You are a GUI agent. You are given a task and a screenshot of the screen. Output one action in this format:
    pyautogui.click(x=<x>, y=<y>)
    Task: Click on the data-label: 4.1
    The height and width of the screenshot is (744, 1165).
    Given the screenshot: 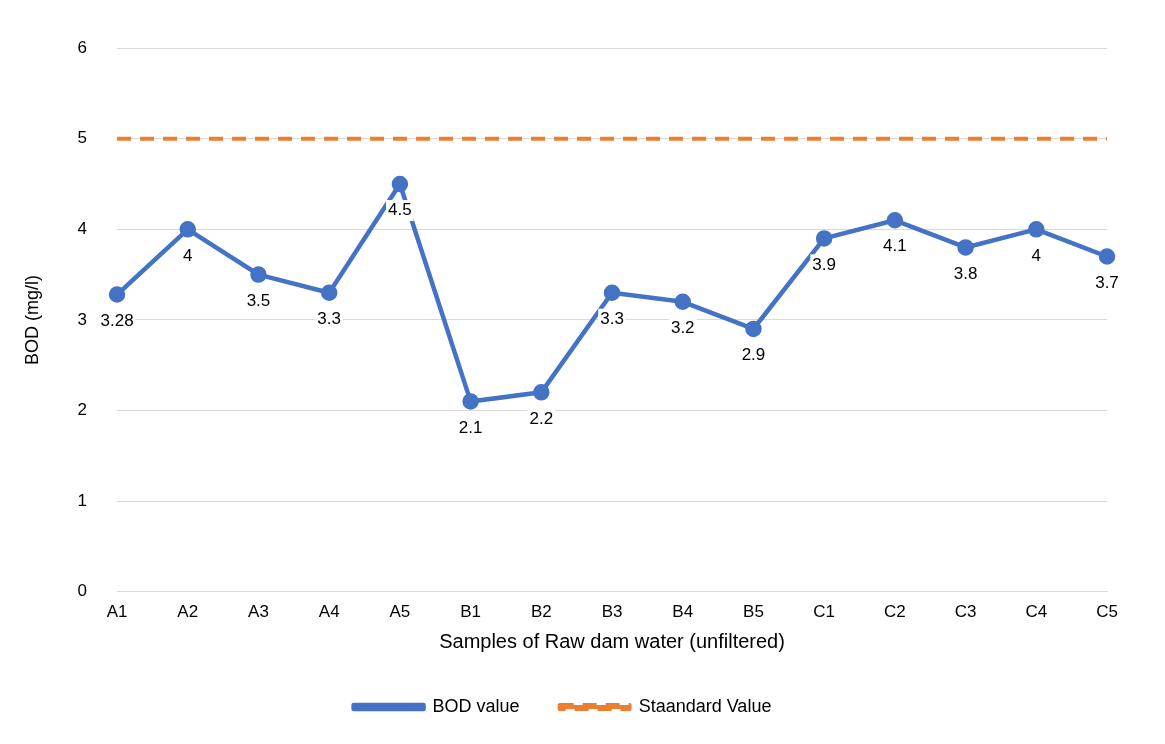 What is the action you would take?
    pyautogui.click(x=895, y=246)
    